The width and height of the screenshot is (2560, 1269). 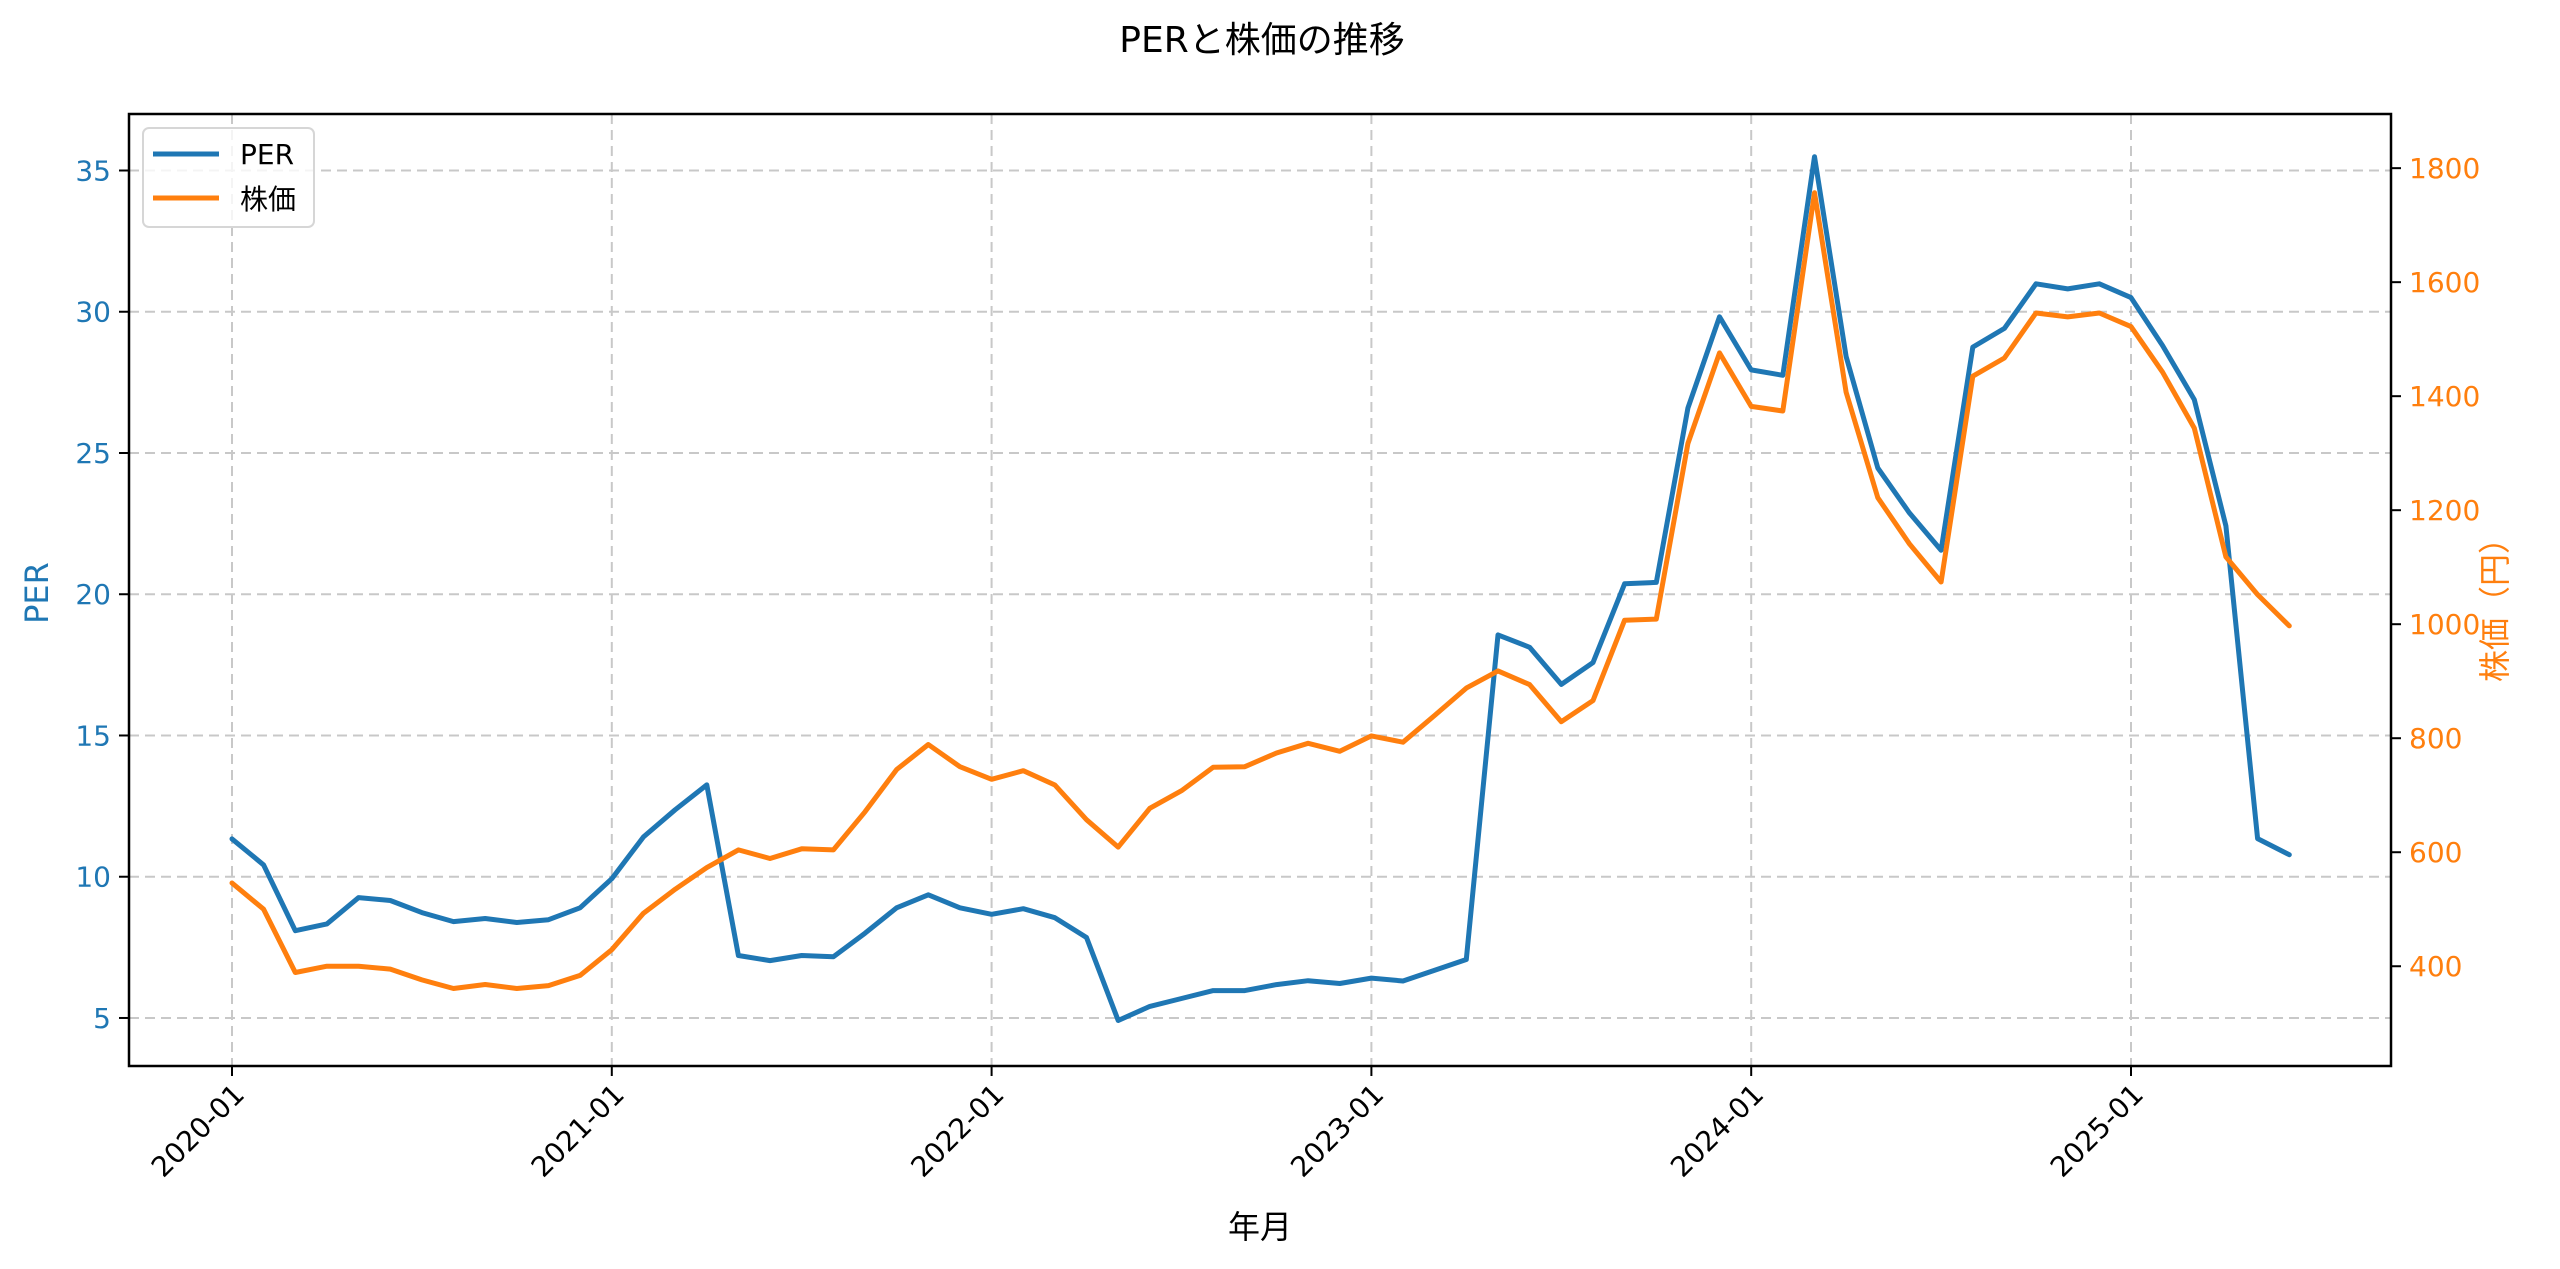 What do you see at coordinates (93, 170) in the screenshot?
I see `left-tick-label: 35` at bounding box center [93, 170].